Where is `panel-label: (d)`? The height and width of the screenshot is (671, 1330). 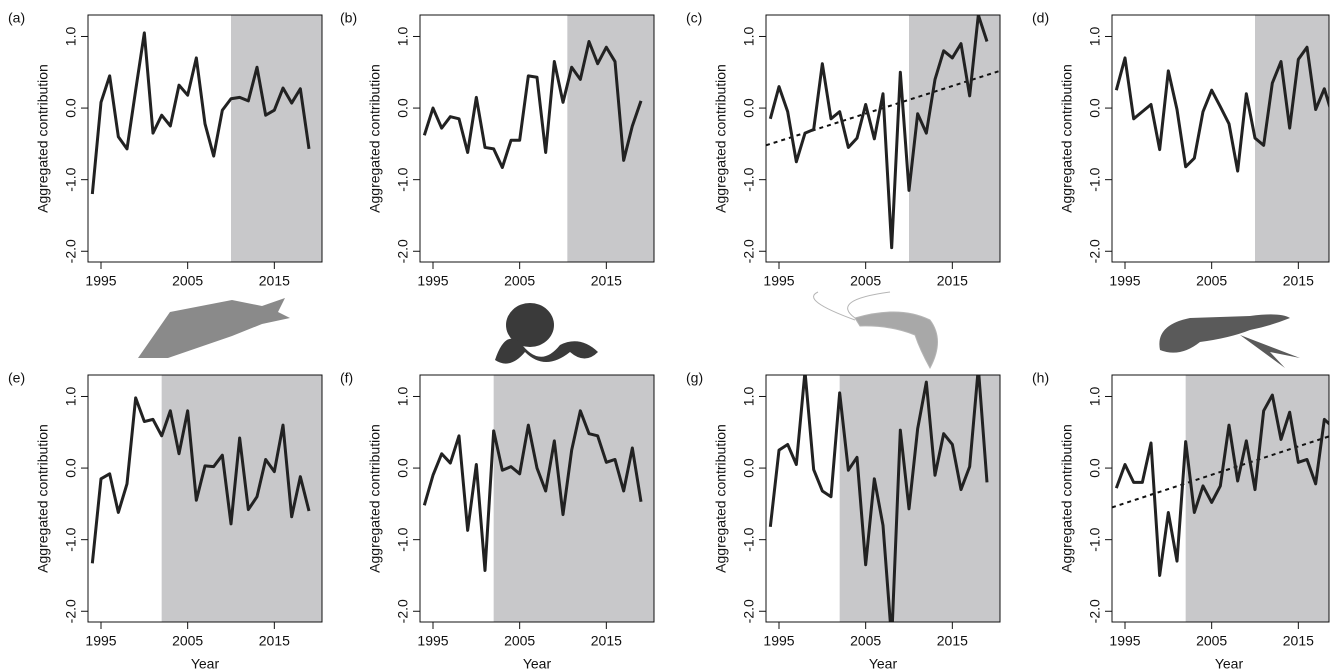
panel-label: (d) is located at coordinates (1040, 18).